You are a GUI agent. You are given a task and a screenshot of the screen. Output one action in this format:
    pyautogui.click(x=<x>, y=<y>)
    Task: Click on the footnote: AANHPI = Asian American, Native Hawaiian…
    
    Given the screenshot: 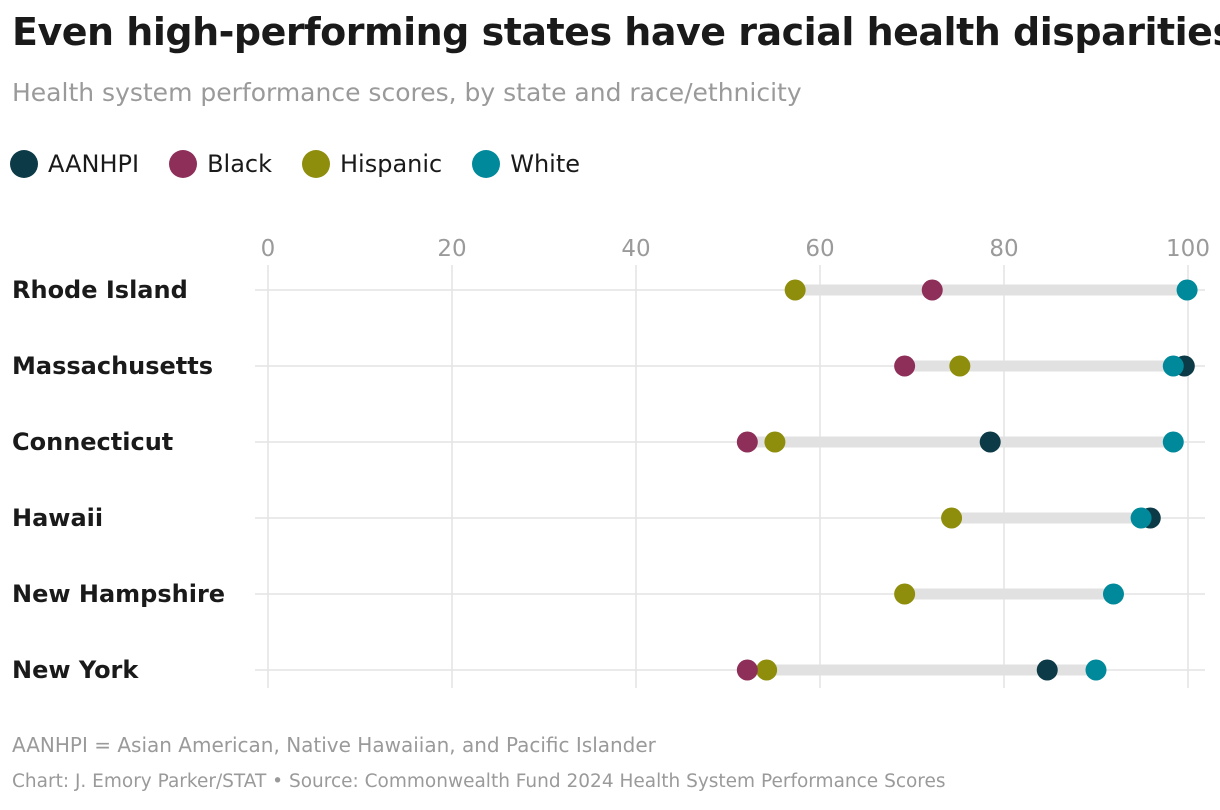 What is the action you would take?
    pyautogui.click(x=334, y=745)
    